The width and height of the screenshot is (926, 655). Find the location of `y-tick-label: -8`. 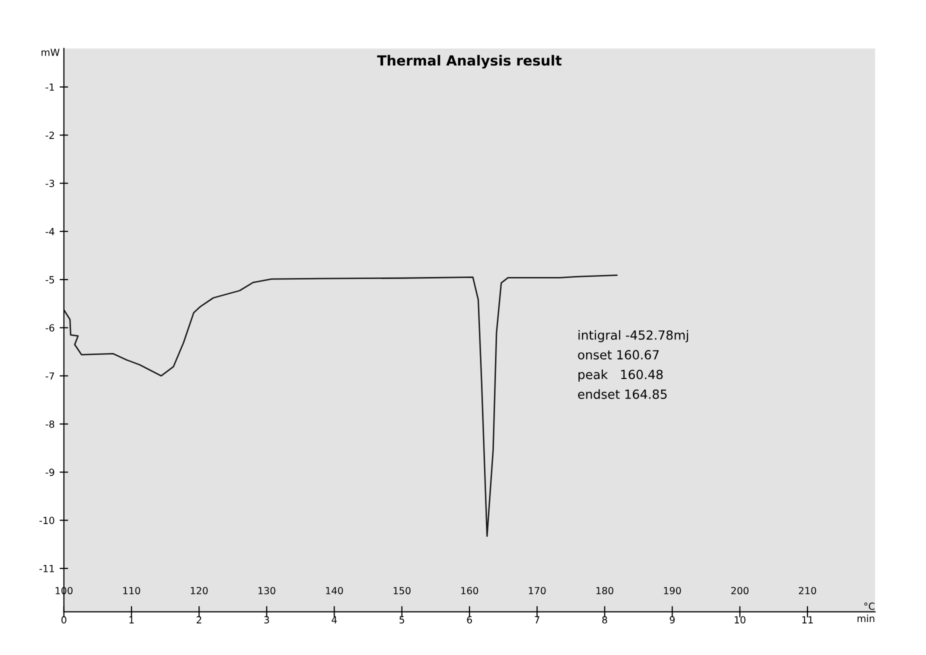

y-tick-label: -8 is located at coordinates (50, 424).